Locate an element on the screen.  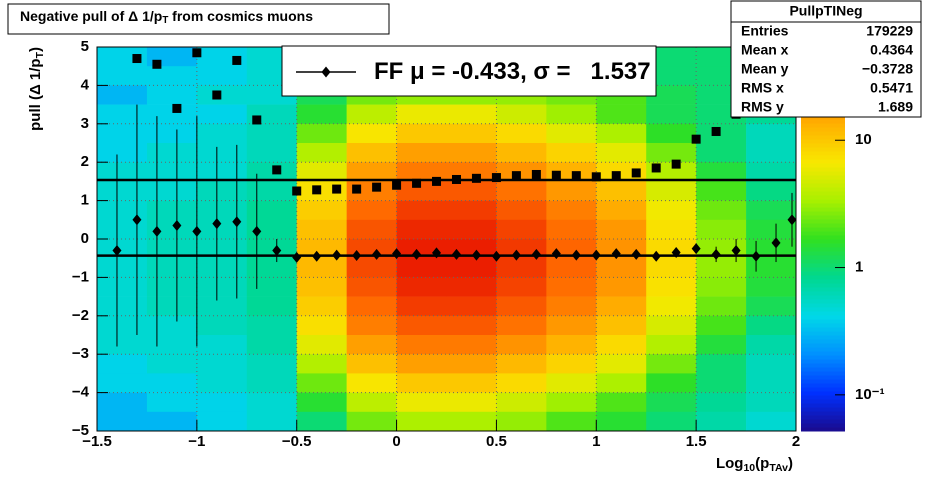
x-tick-label: 1 is located at coordinates (596, 441).